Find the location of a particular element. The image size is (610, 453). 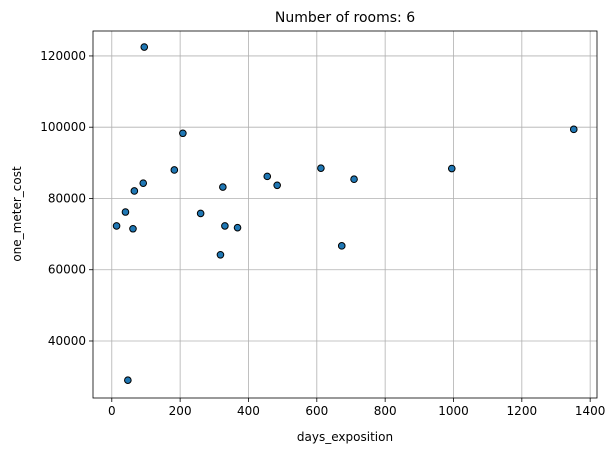

x-axis-label: days_exposition is located at coordinates (345, 437).